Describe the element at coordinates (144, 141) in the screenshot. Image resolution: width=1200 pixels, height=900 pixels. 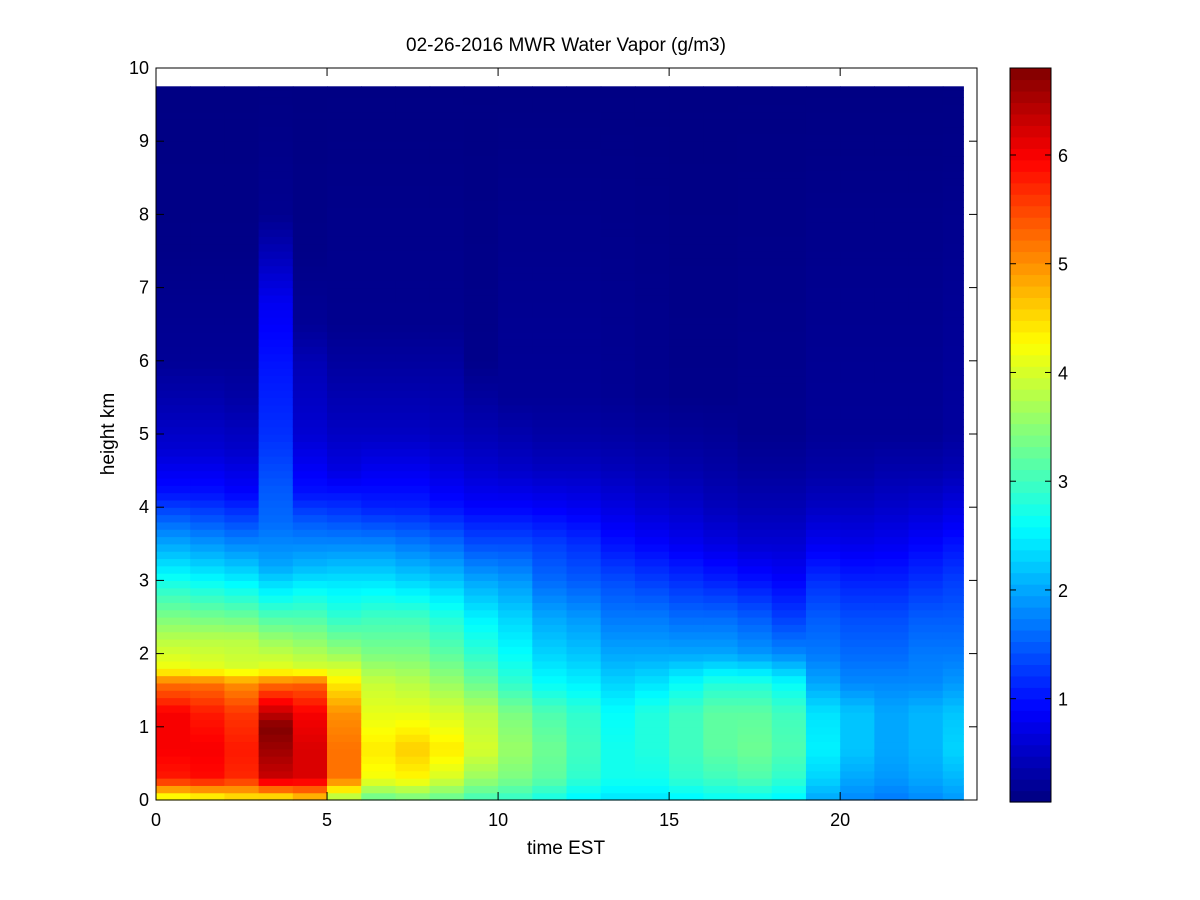
I see `y-tick-label: 9` at that location.